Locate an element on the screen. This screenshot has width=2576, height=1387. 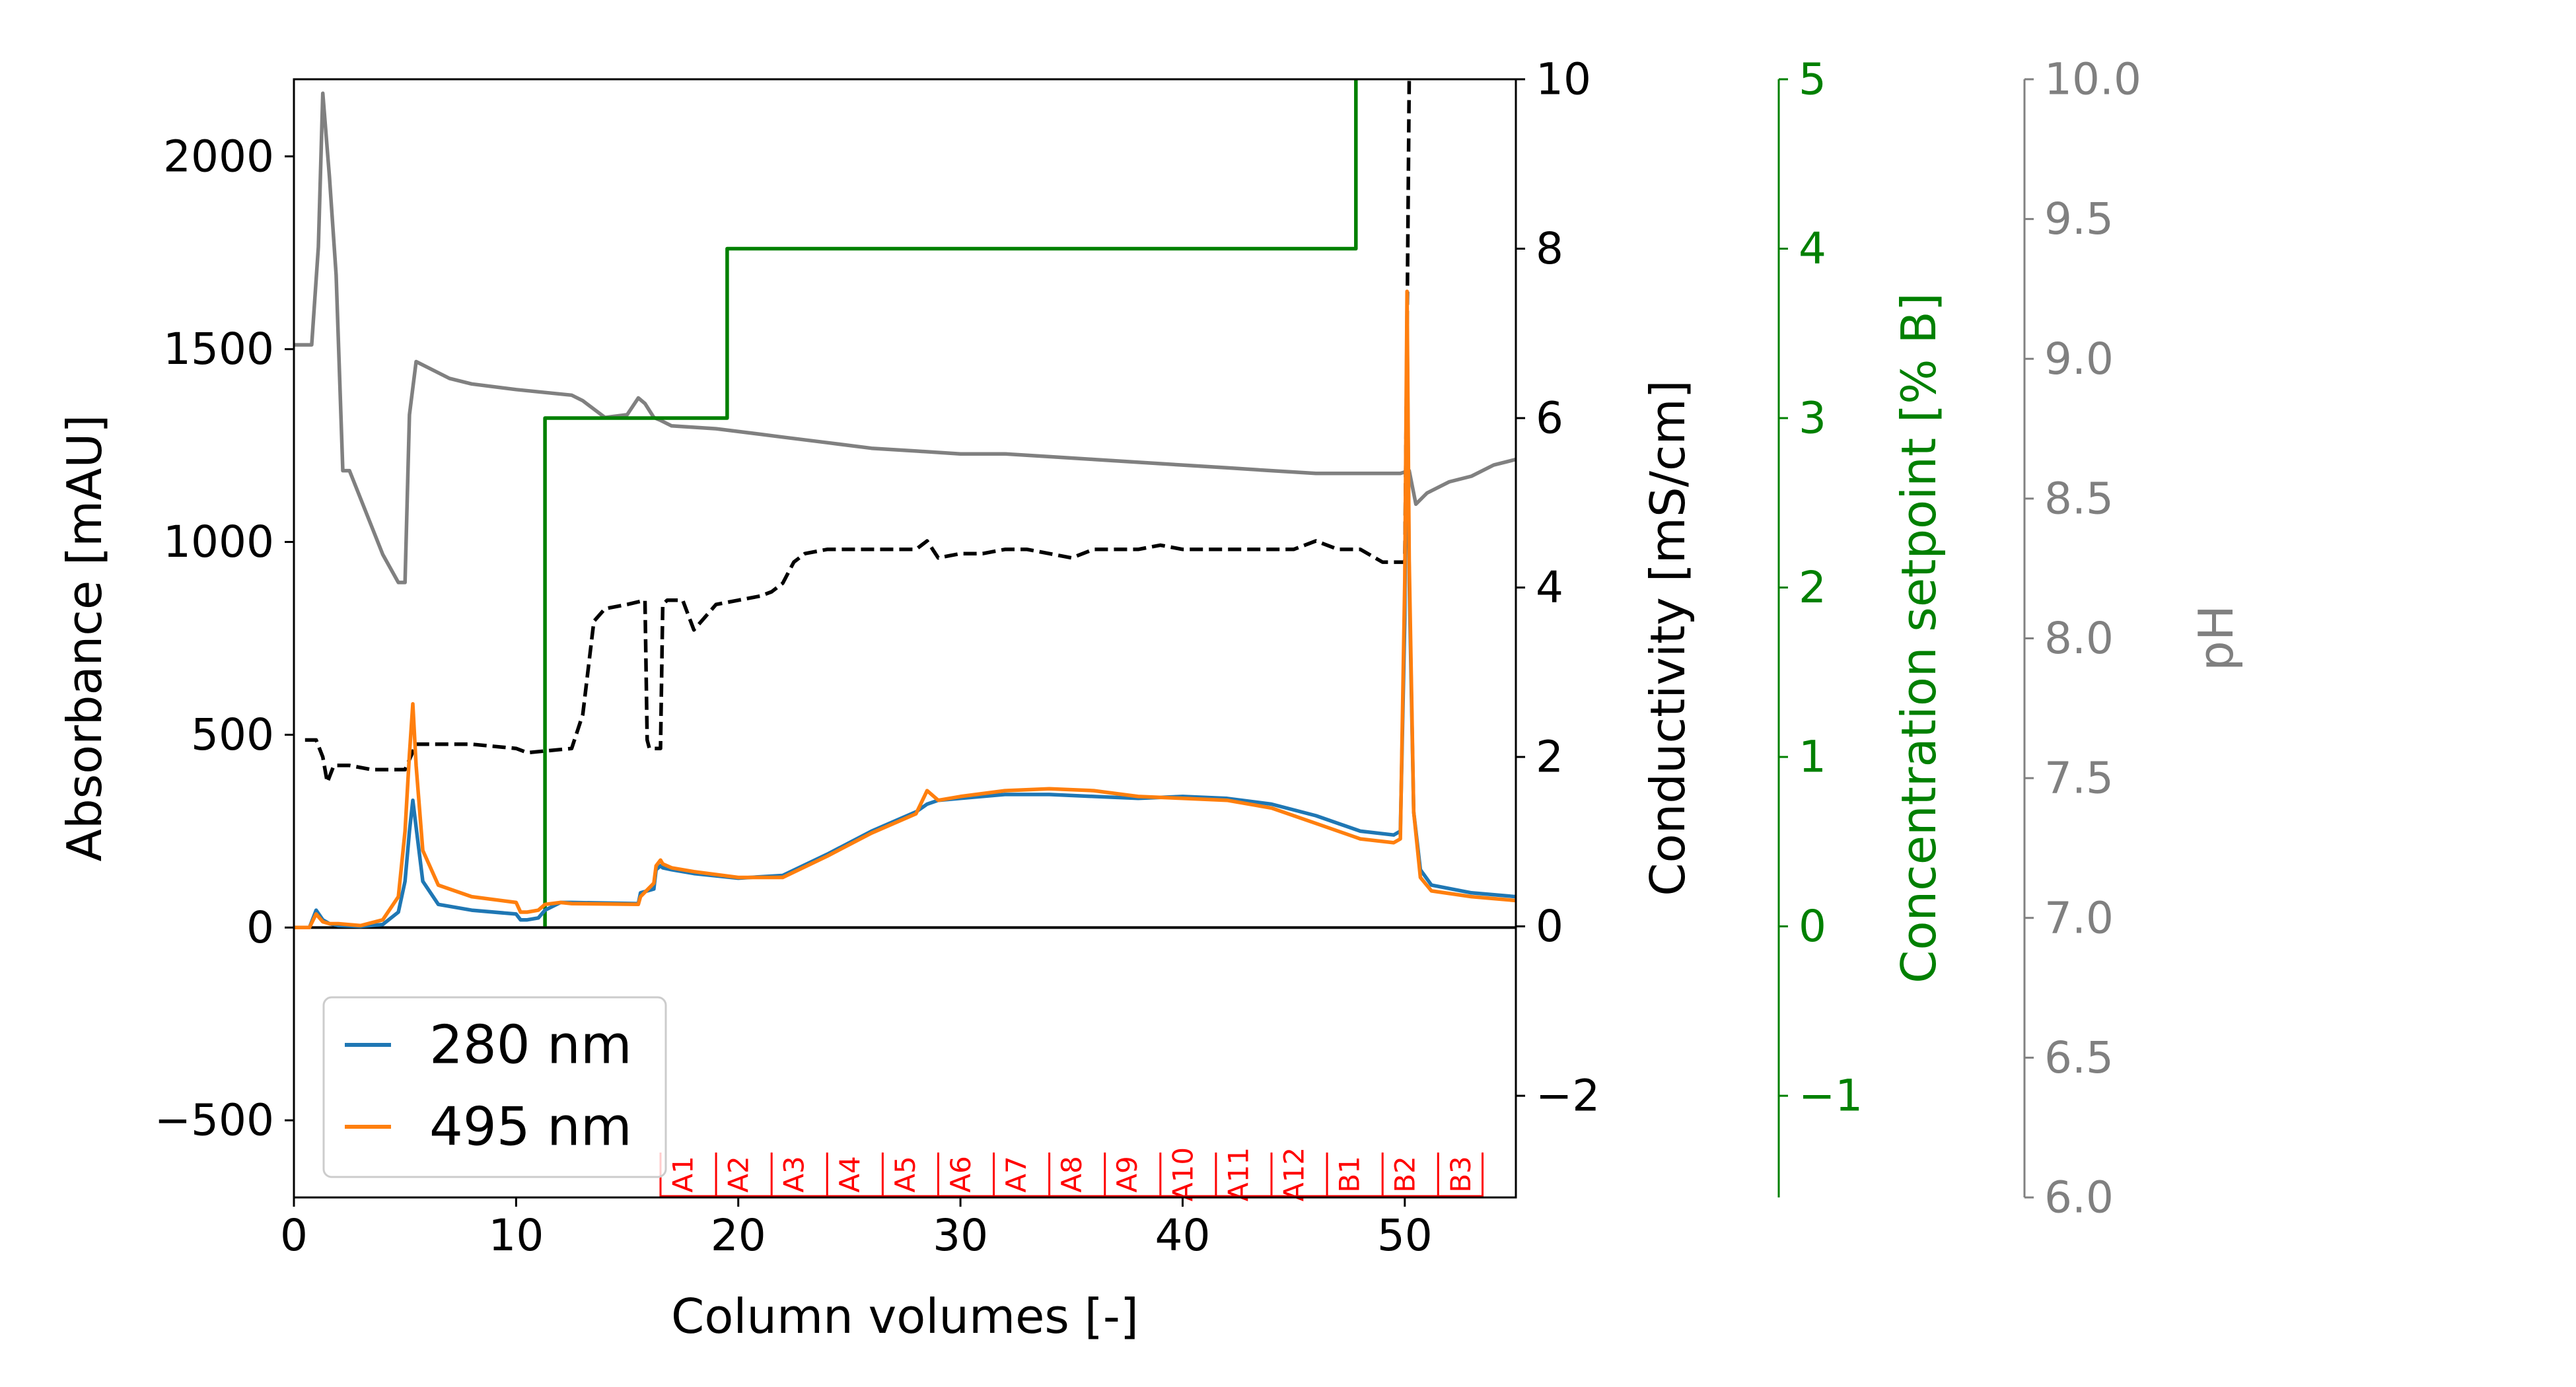
y-tick-label-conductivity: 10 is located at coordinates (1564, 79).